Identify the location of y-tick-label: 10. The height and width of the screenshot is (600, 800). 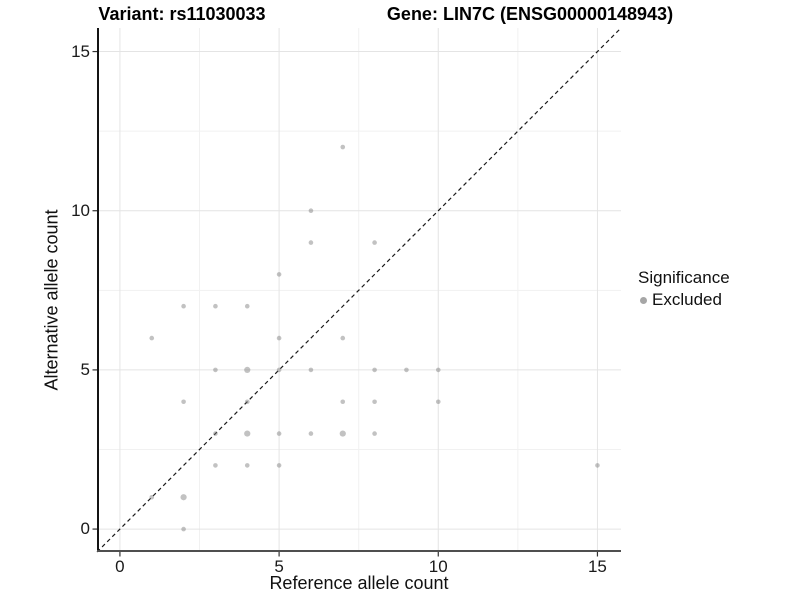
(80, 210).